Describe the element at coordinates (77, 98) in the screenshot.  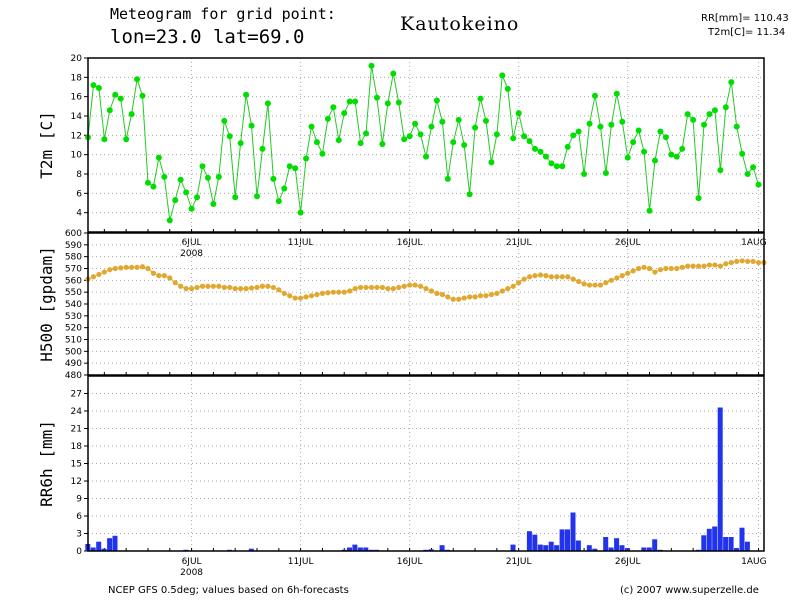
I see `ytick-label-t2m-6: 16` at that location.